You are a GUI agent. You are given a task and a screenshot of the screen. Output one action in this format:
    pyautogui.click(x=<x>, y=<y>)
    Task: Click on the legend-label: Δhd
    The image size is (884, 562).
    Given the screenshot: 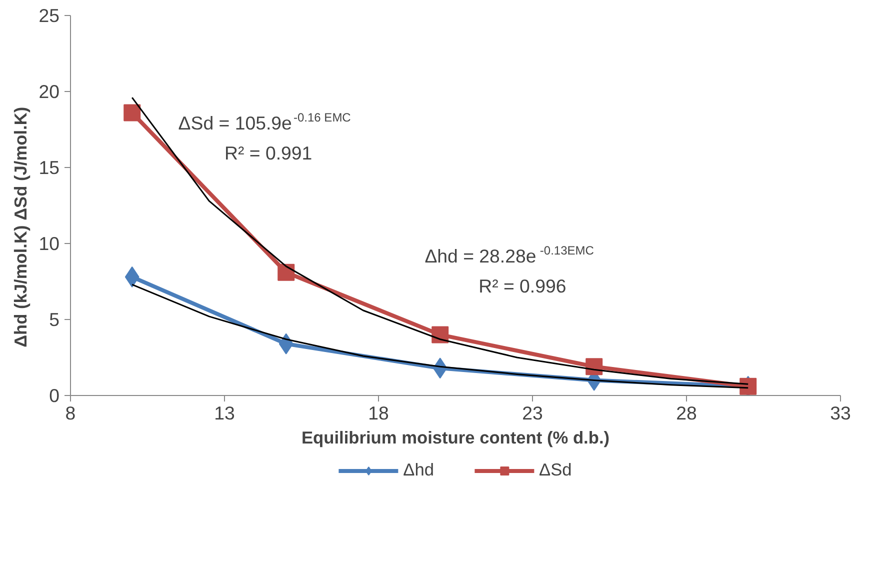 What is the action you would take?
    pyautogui.click(x=418, y=470)
    